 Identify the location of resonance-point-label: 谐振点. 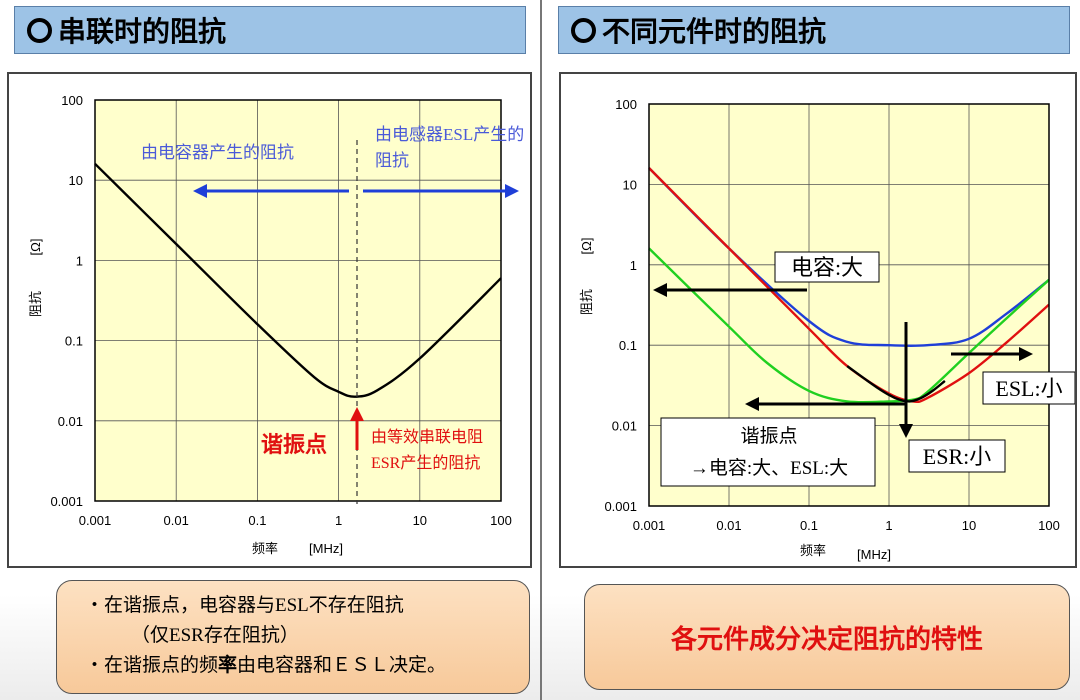
(294, 444).